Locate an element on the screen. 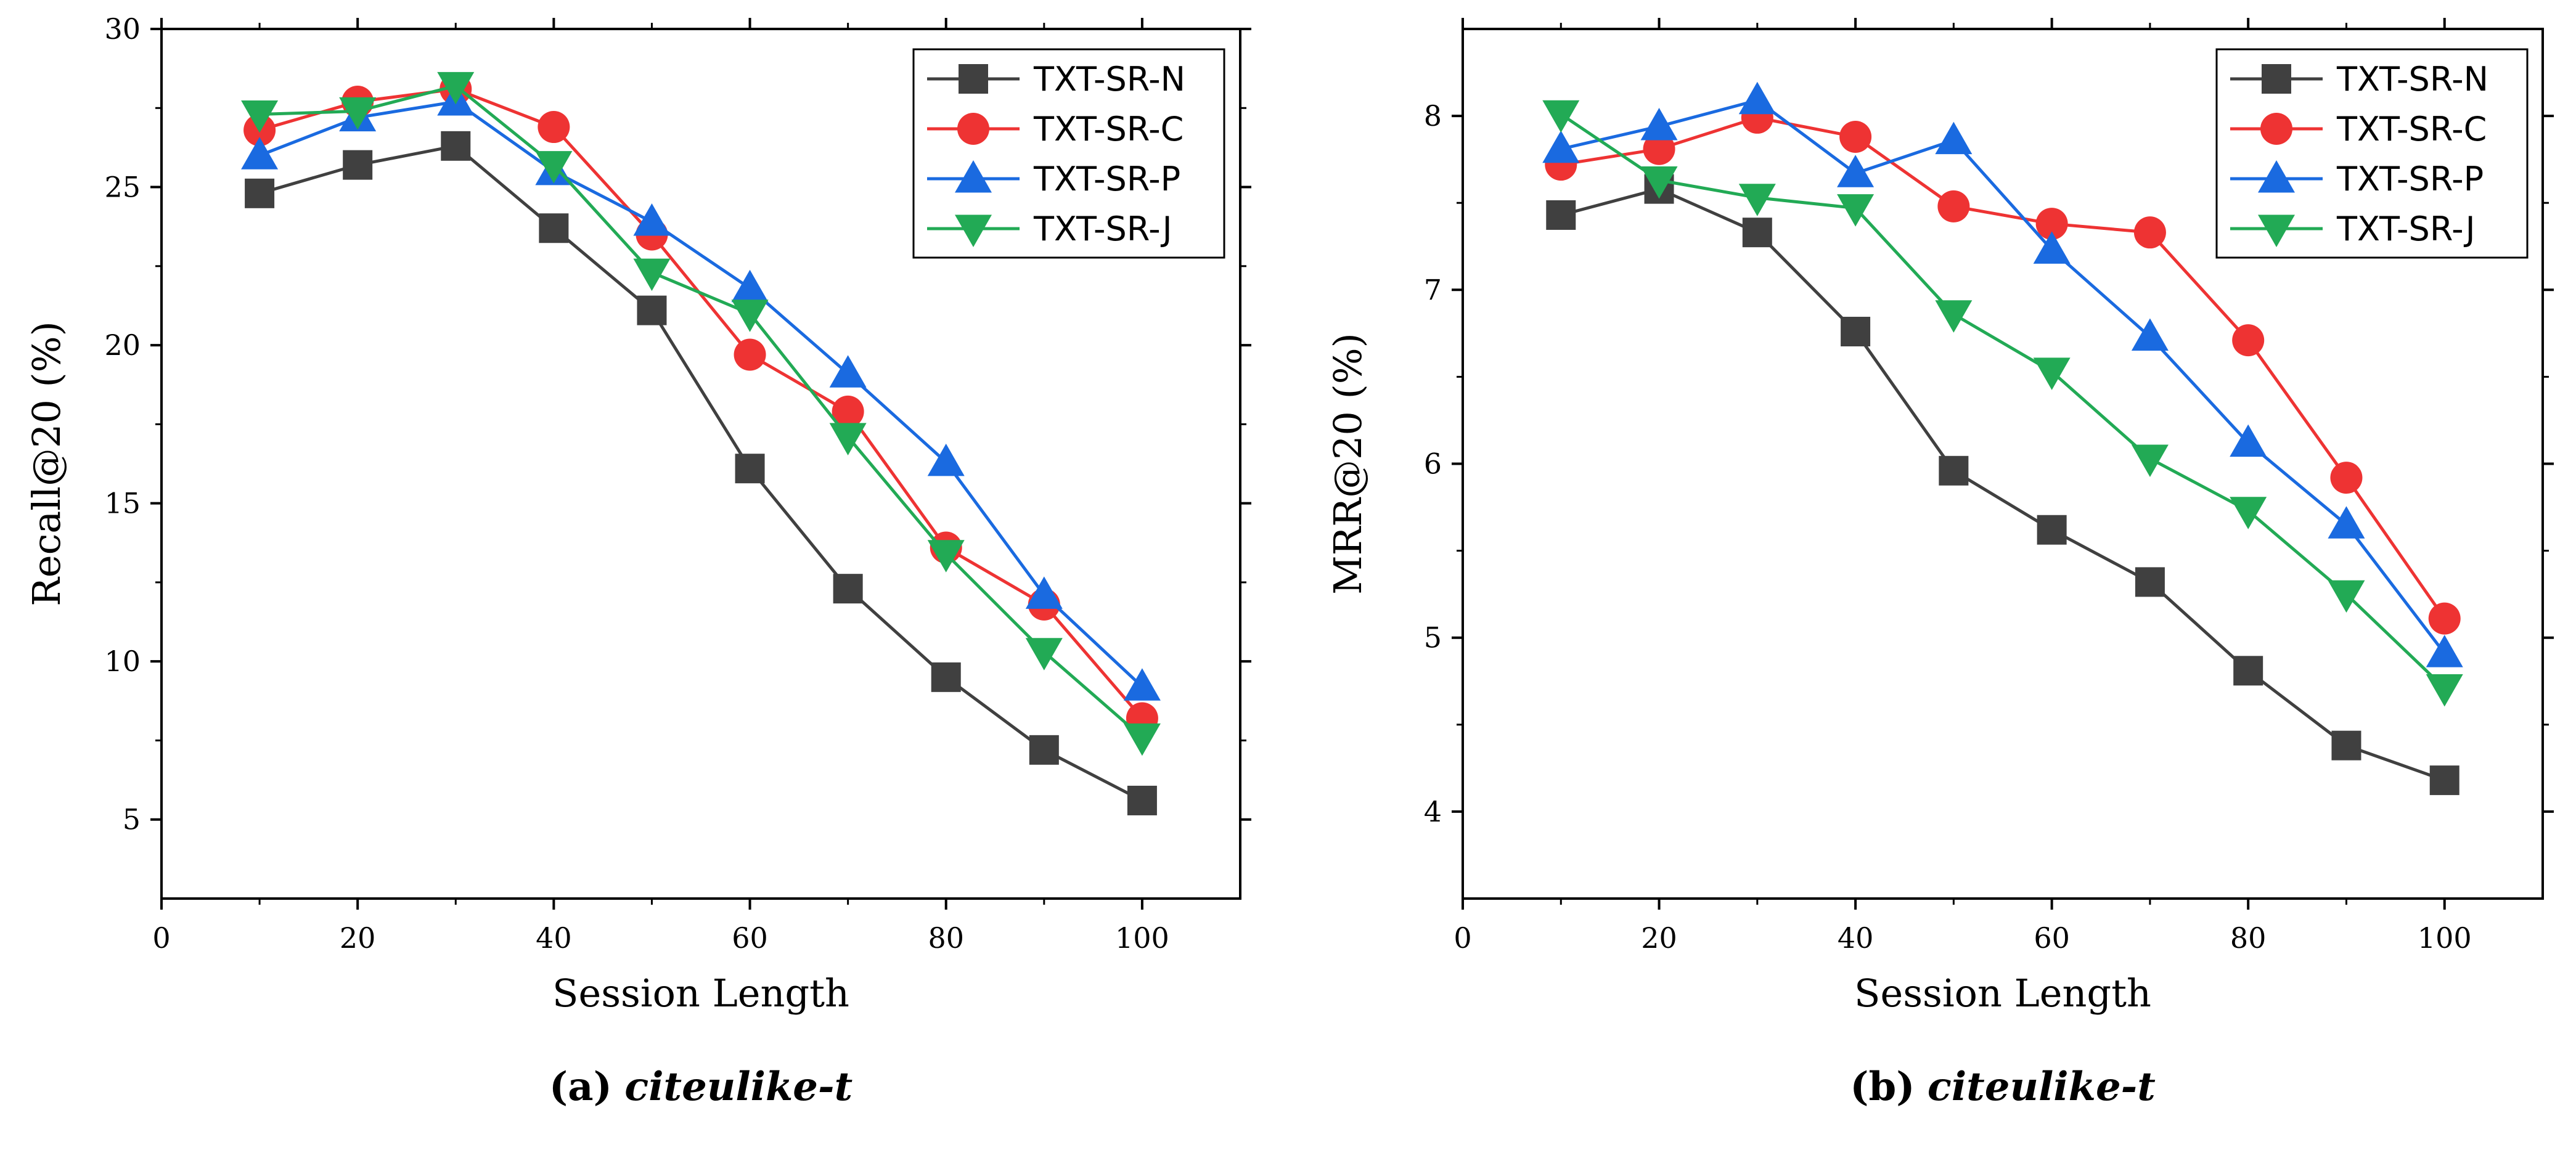 The width and height of the screenshot is (2576, 1150). caption-label: (a) is located at coordinates (580, 1087).